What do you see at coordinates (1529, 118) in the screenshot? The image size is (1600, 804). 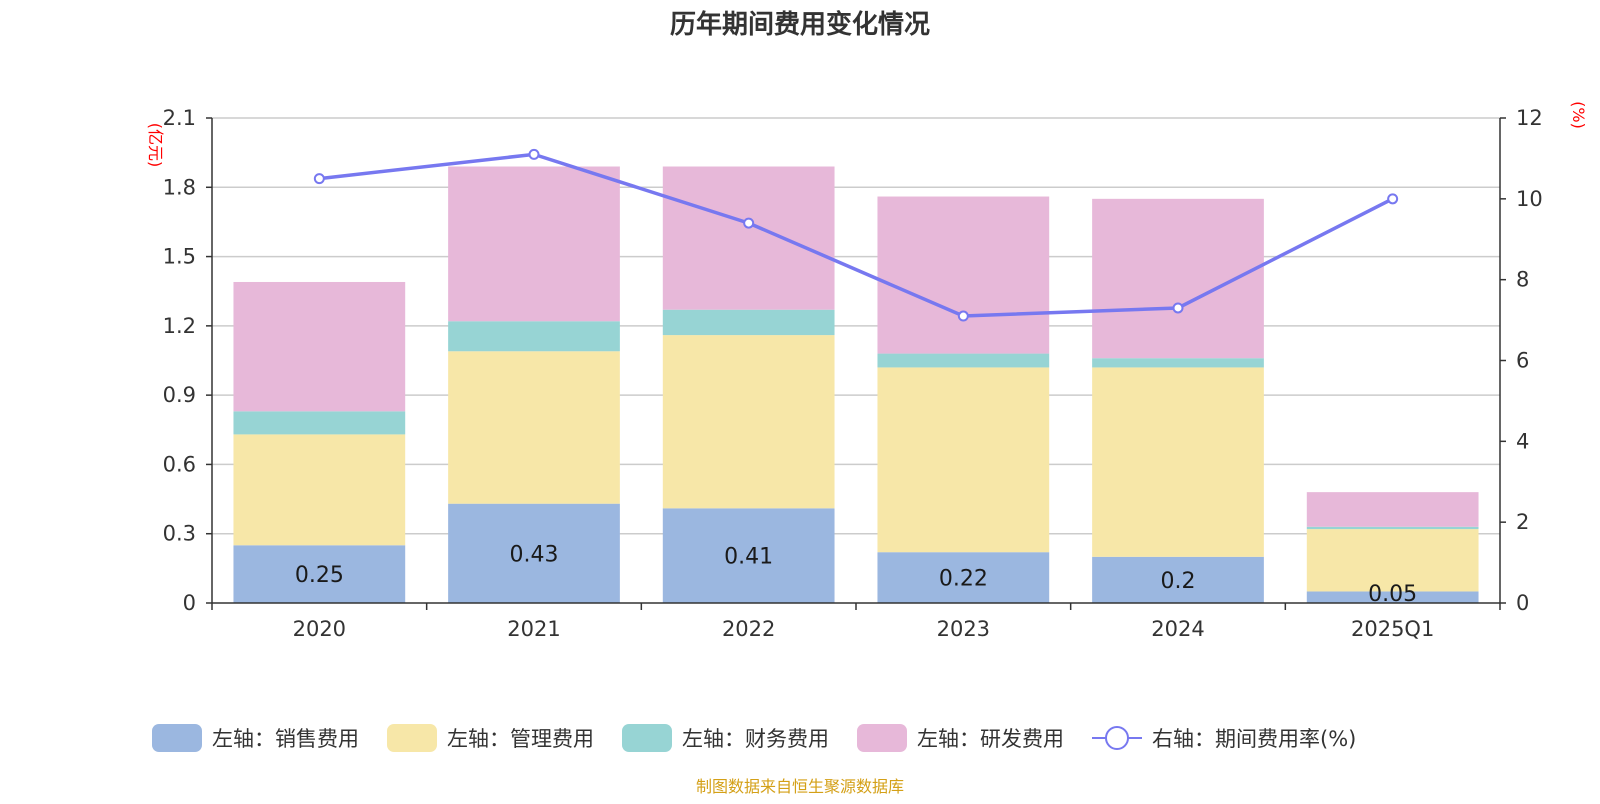 I see `right-tick-label: 12` at bounding box center [1529, 118].